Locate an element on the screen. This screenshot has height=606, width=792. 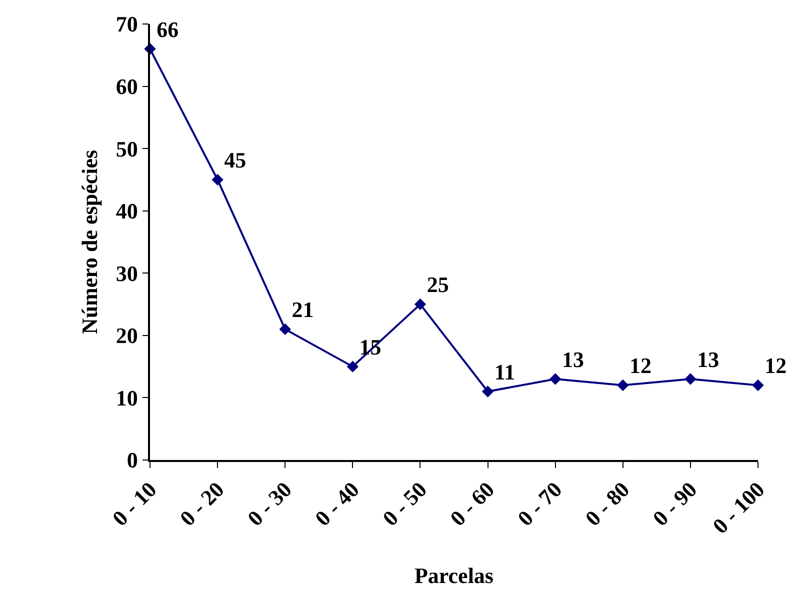
y-tick-label: 60 is located at coordinates (127, 86).